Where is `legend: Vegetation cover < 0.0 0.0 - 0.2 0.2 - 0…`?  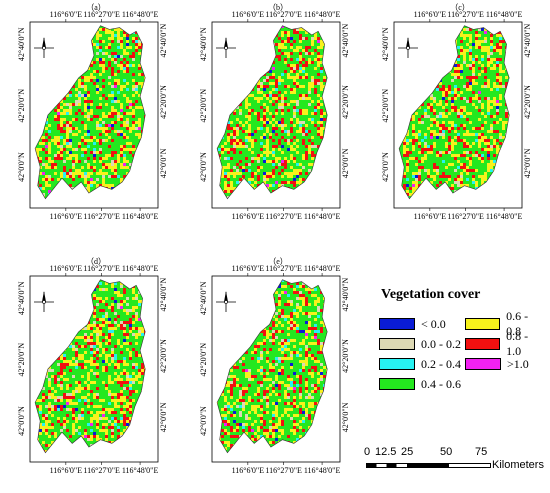
legend: Vegetation cover < 0.0 0.0 - 0.2 0.2 - 0… is located at coordinates (460, 339).